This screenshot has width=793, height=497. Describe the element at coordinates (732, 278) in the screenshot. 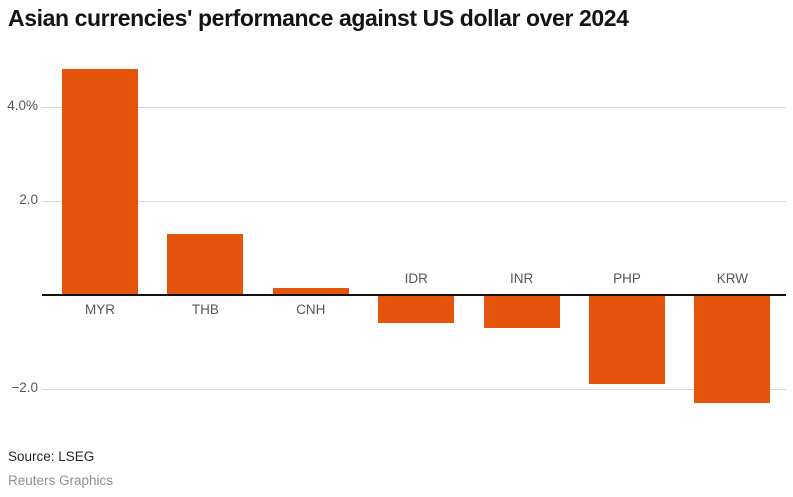

I see `category-label: KRW` at that location.